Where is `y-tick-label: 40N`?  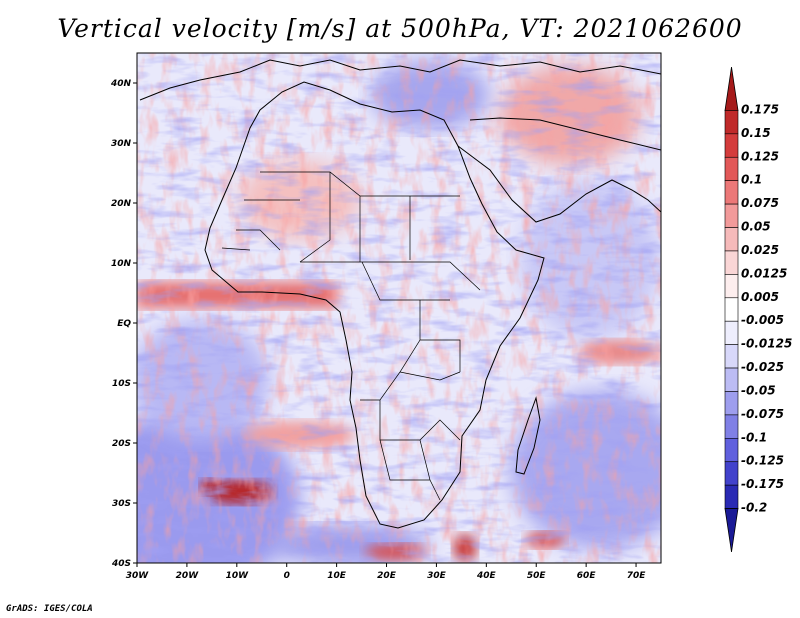 y-tick-label: 40N is located at coordinates (121, 84).